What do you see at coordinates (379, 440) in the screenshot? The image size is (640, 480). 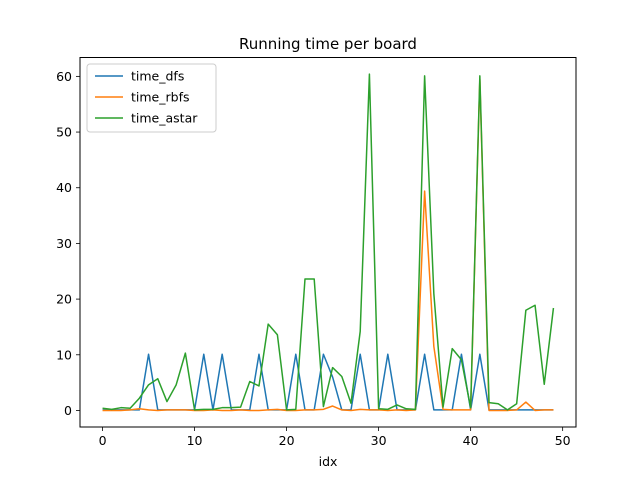 I see `x-tick-label: 30` at bounding box center [379, 440].